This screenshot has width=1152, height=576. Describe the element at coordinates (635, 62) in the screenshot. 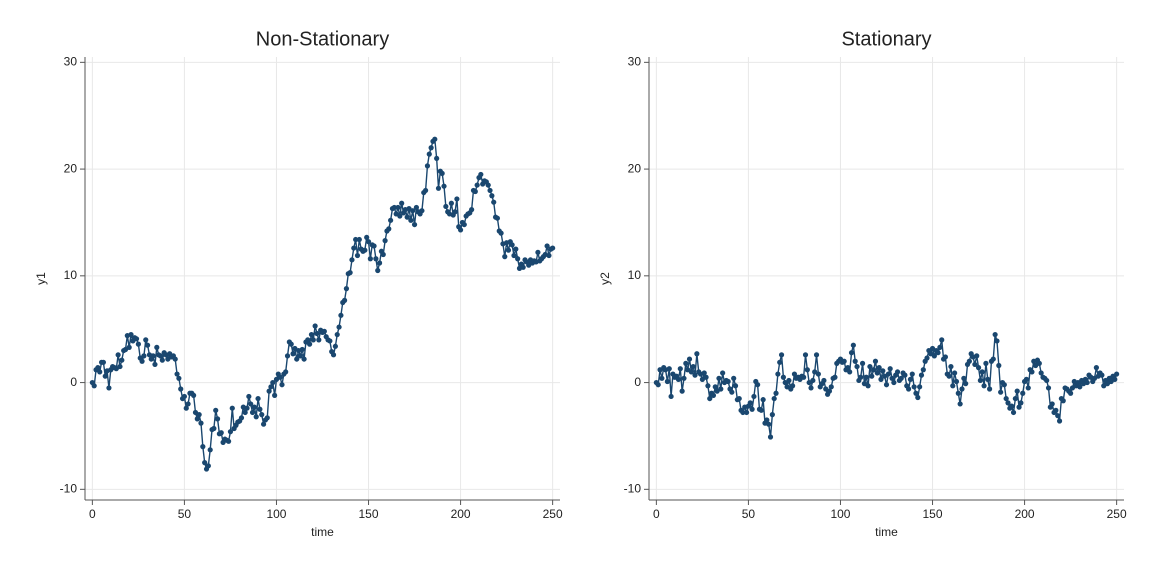

I see `y-tick-label: 30` at that location.